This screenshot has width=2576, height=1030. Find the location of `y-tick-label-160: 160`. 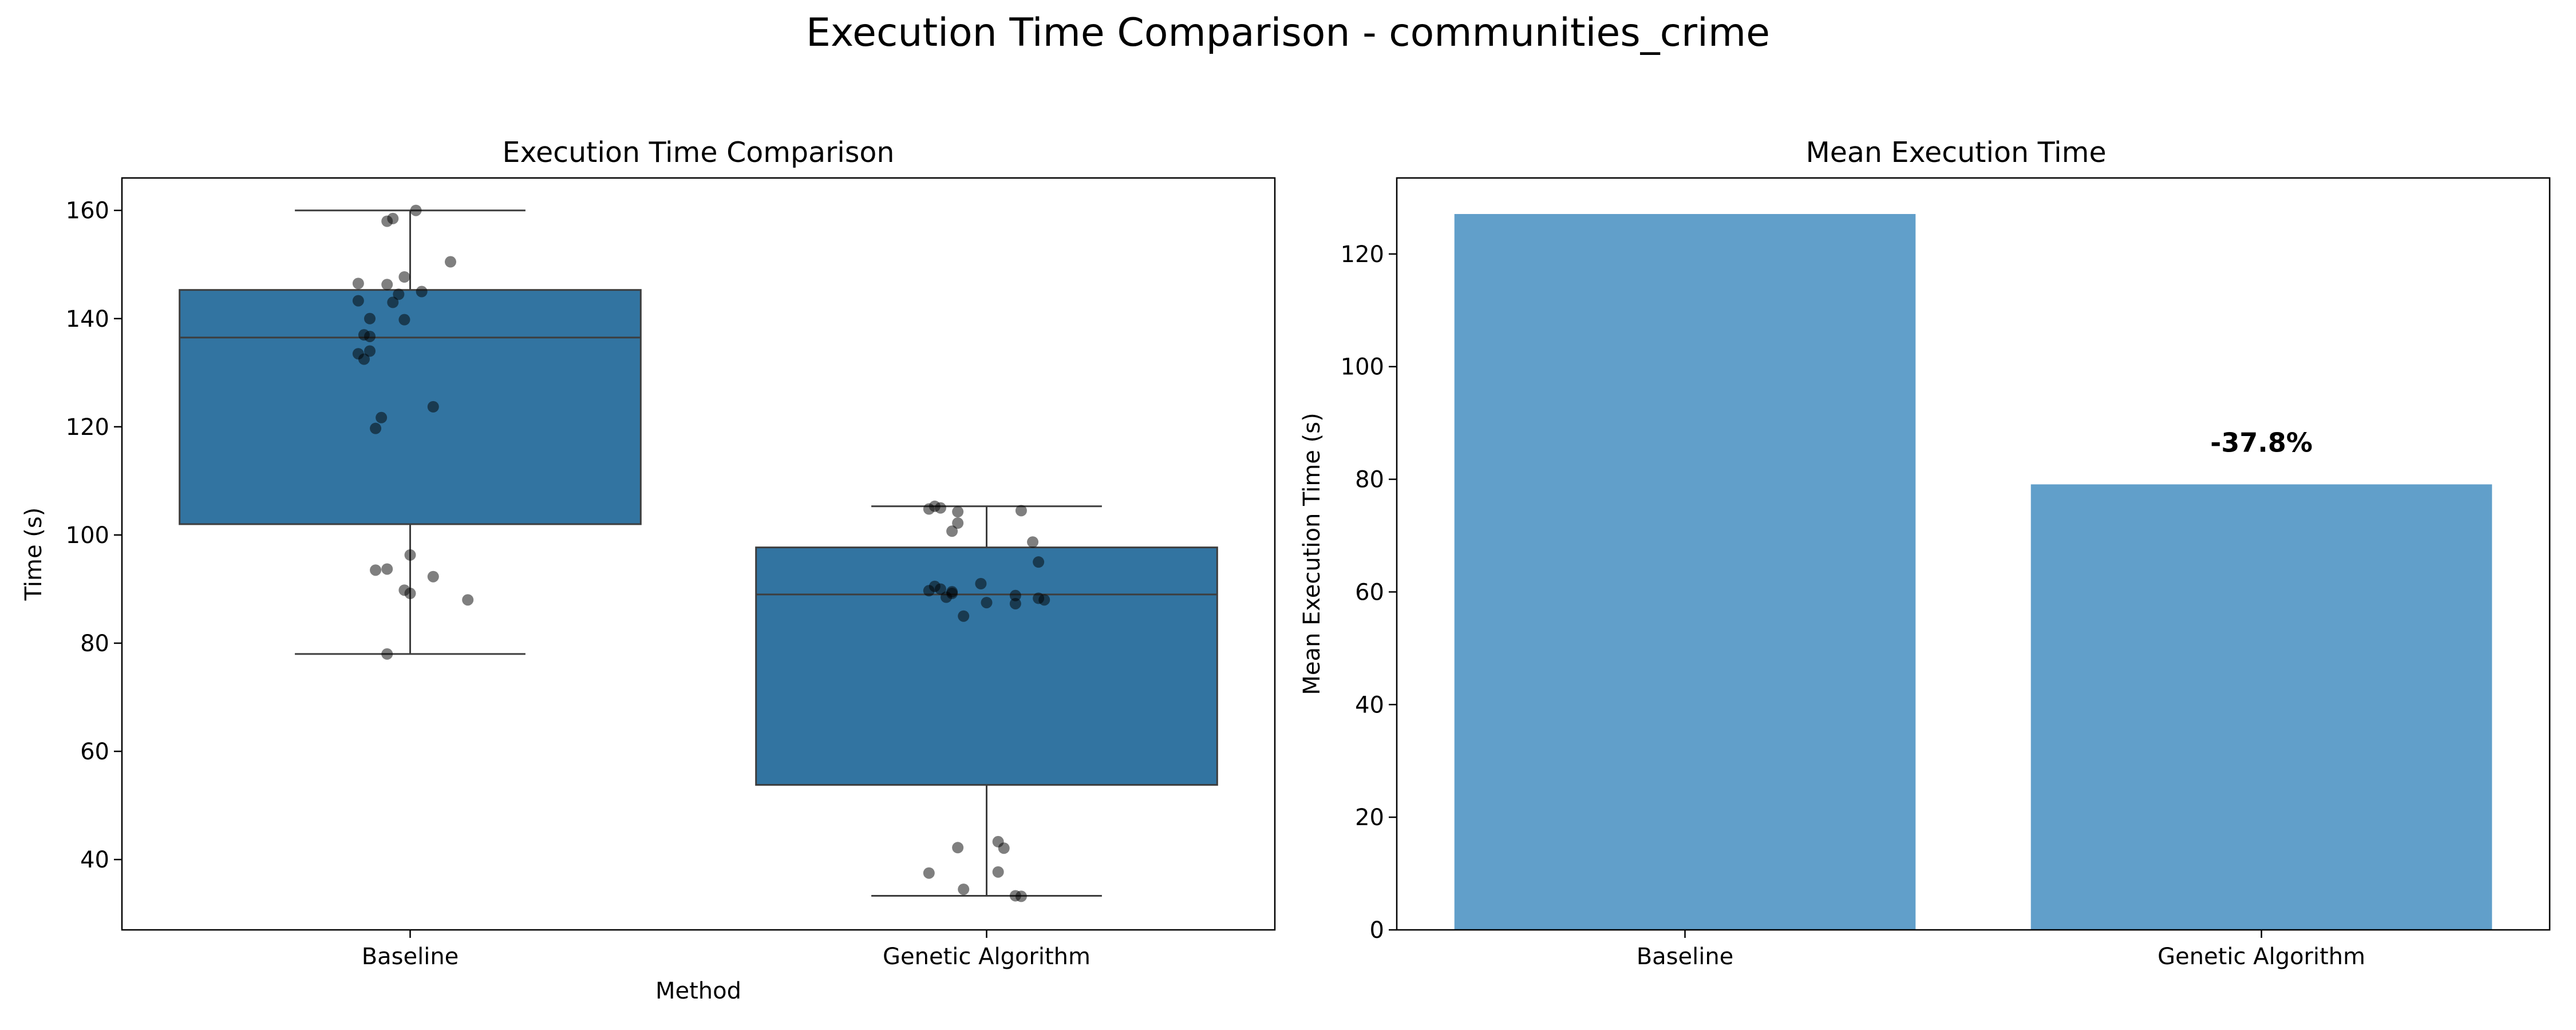

y-tick-label-160: 160 is located at coordinates (87, 211).